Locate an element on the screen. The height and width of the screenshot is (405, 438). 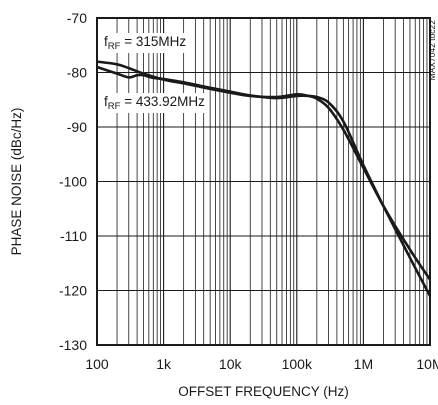
annotation-suffix: = 433.92MHz is located at coordinates (162, 101).